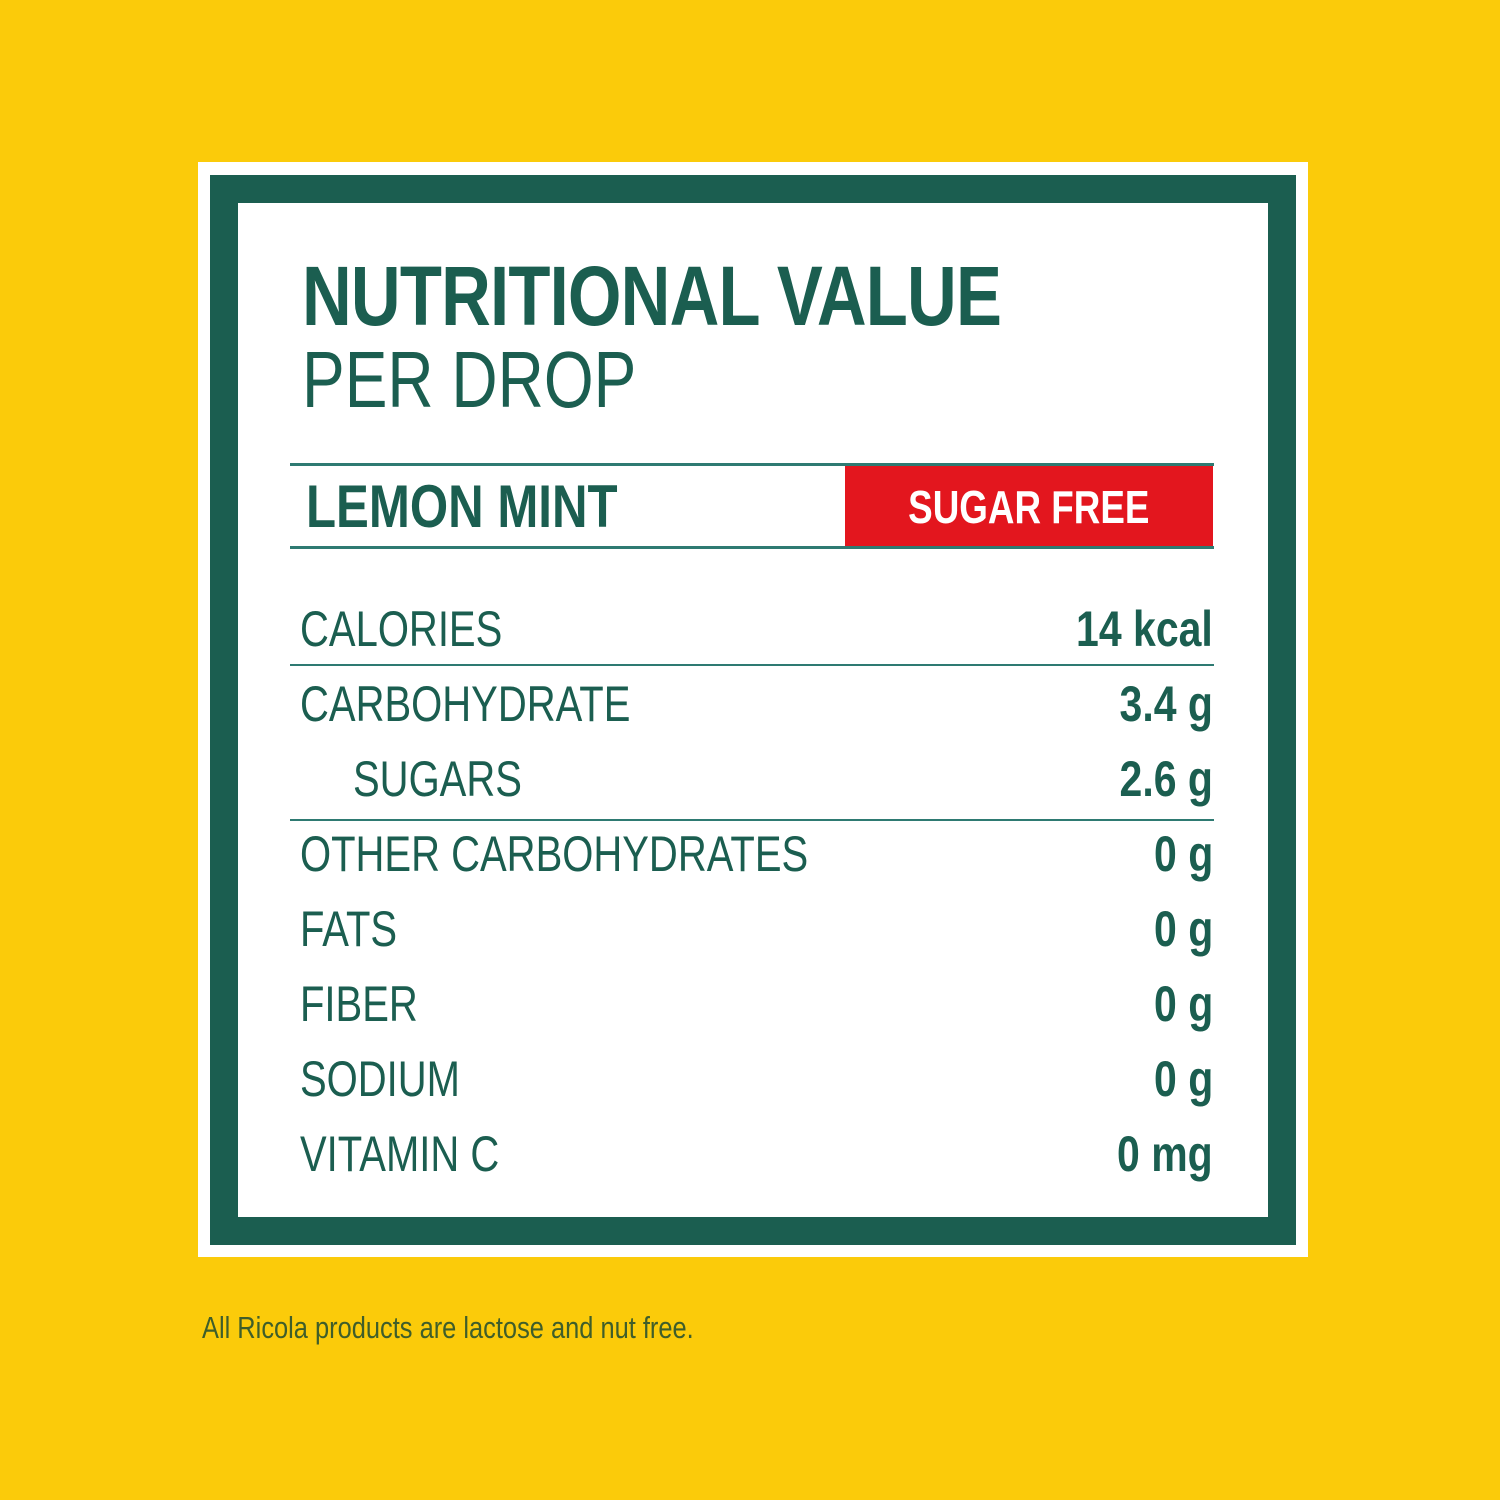 This screenshot has width=1500, height=1500. What do you see at coordinates (465, 704) in the screenshot?
I see `row-label-carbohydrate: CARBOHYDRATE` at bounding box center [465, 704].